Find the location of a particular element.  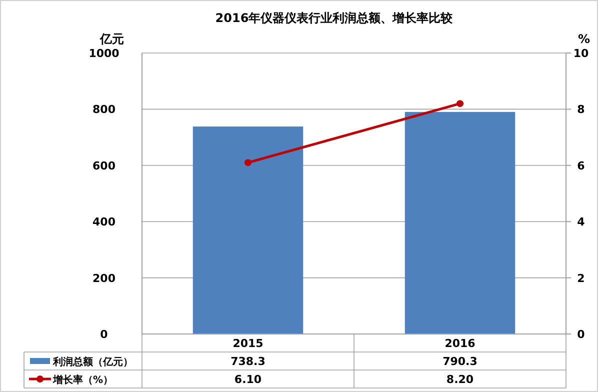

y-tick-label: 1000 is located at coordinates (104, 53).